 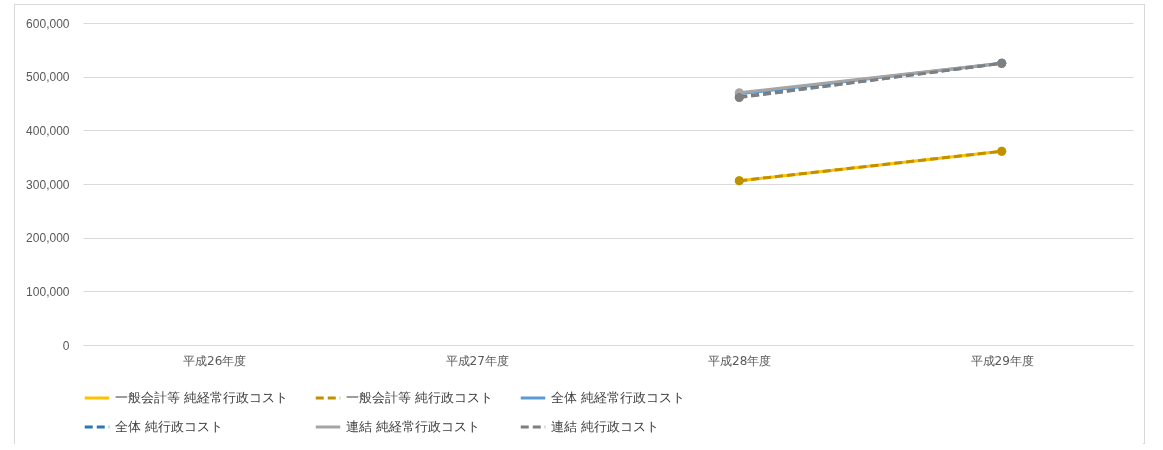 I want to click on legend-label: 一般会計等 純行政コスト, so click(x=420, y=397).